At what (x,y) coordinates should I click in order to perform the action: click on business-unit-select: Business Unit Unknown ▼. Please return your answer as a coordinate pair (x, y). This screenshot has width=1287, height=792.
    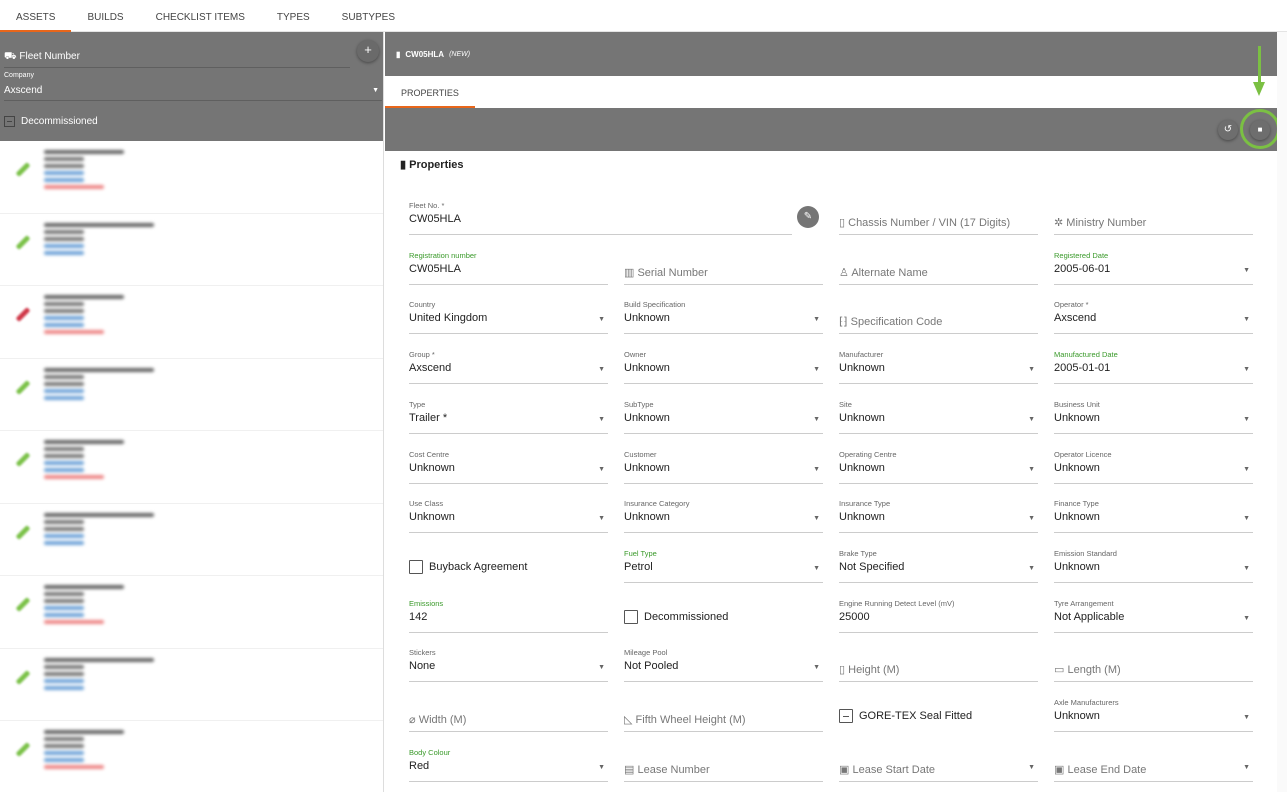
    Looking at the image, I should click on (1153, 417).